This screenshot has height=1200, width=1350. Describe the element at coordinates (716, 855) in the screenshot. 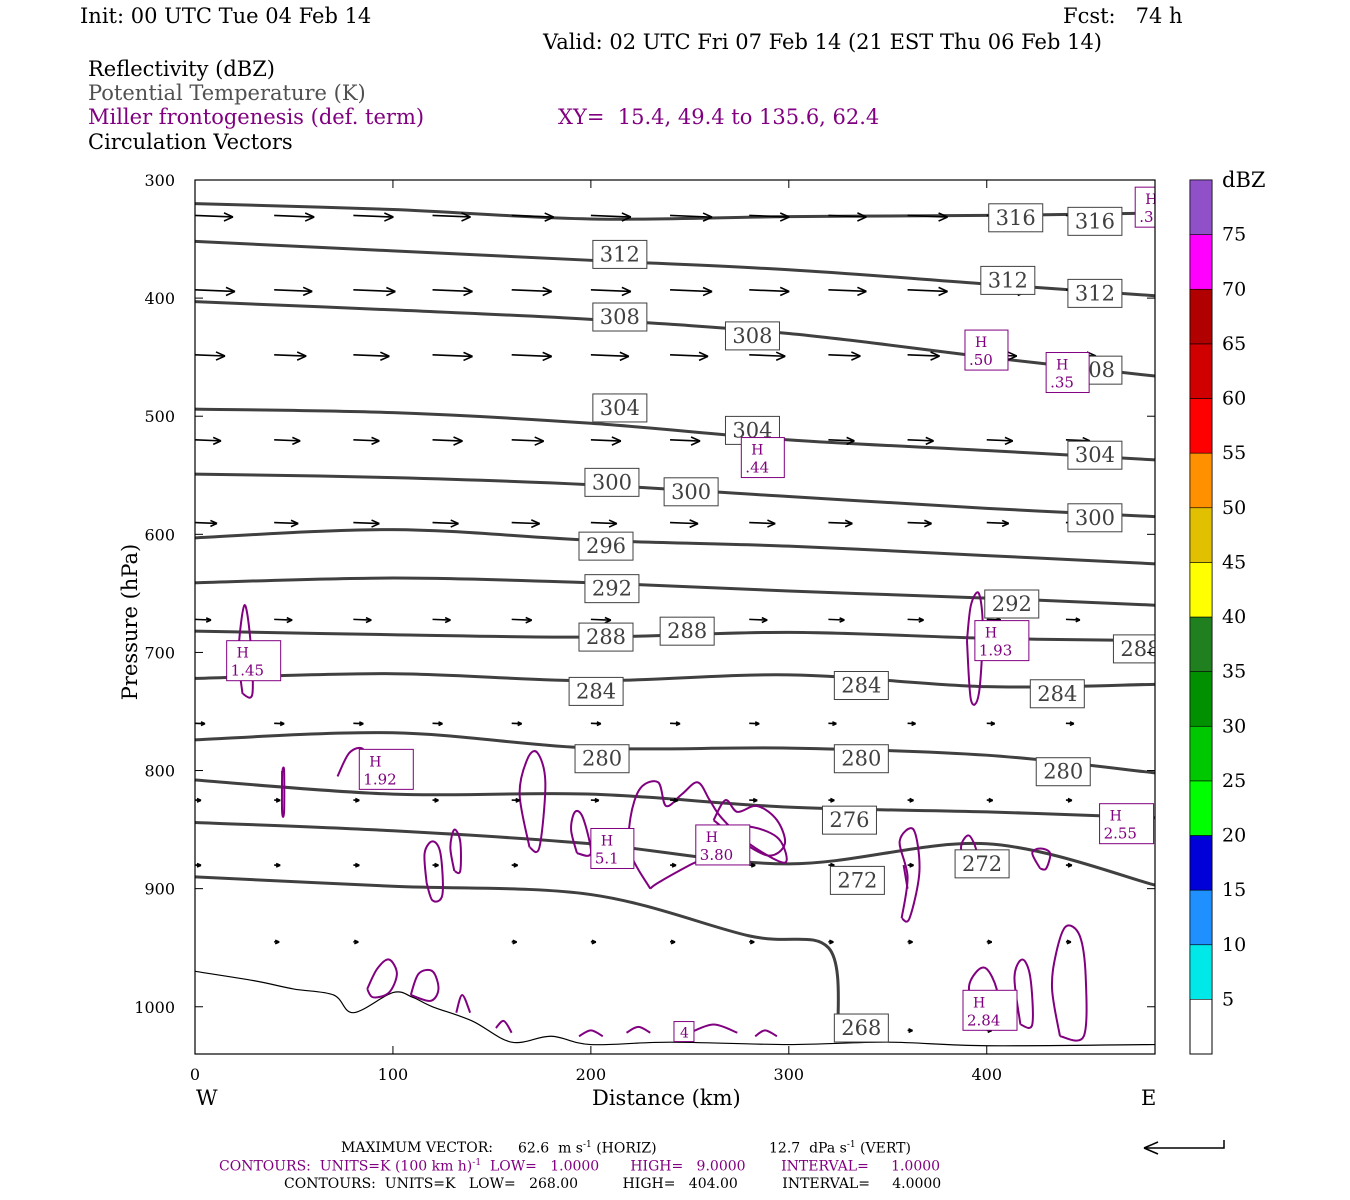

I see `frontogenesis-max-value: 3.80` at that location.